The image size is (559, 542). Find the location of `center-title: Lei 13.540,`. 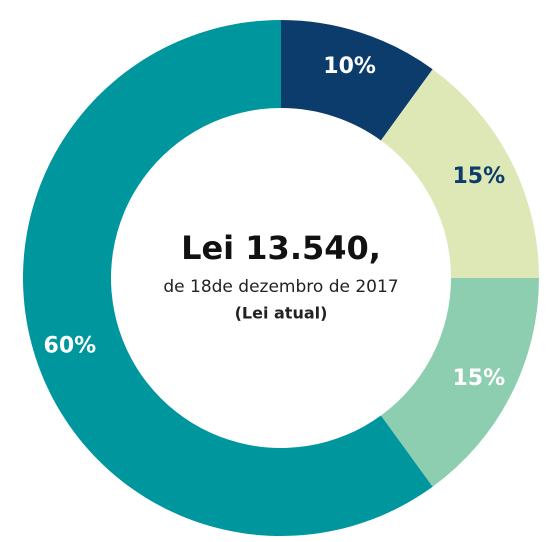

center-title: Lei 13.540, is located at coordinates (281, 248).